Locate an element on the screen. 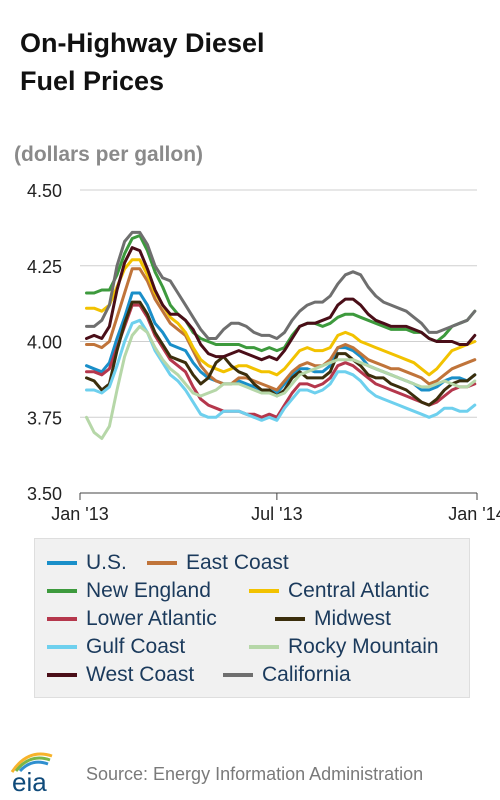 This screenshot has width=500, height=800. legend-label: Gulf Coast is located at coordinates (136, 646).